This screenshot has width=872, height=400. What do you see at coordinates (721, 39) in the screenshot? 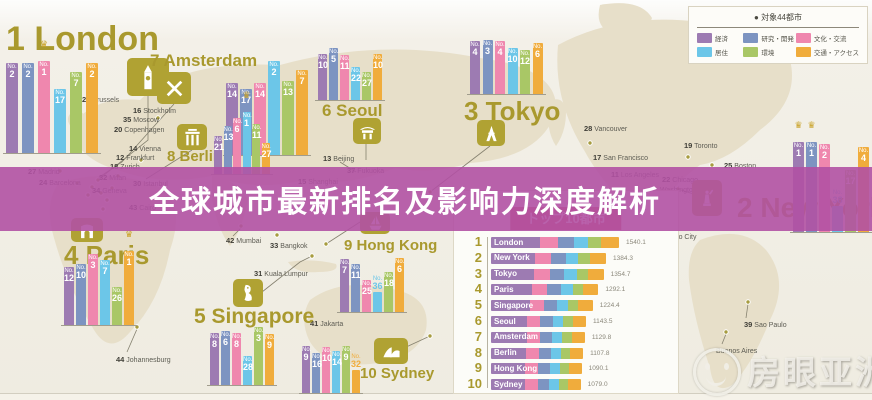
I see `legend-item-label: 経済` at bounding box center [721, 39].